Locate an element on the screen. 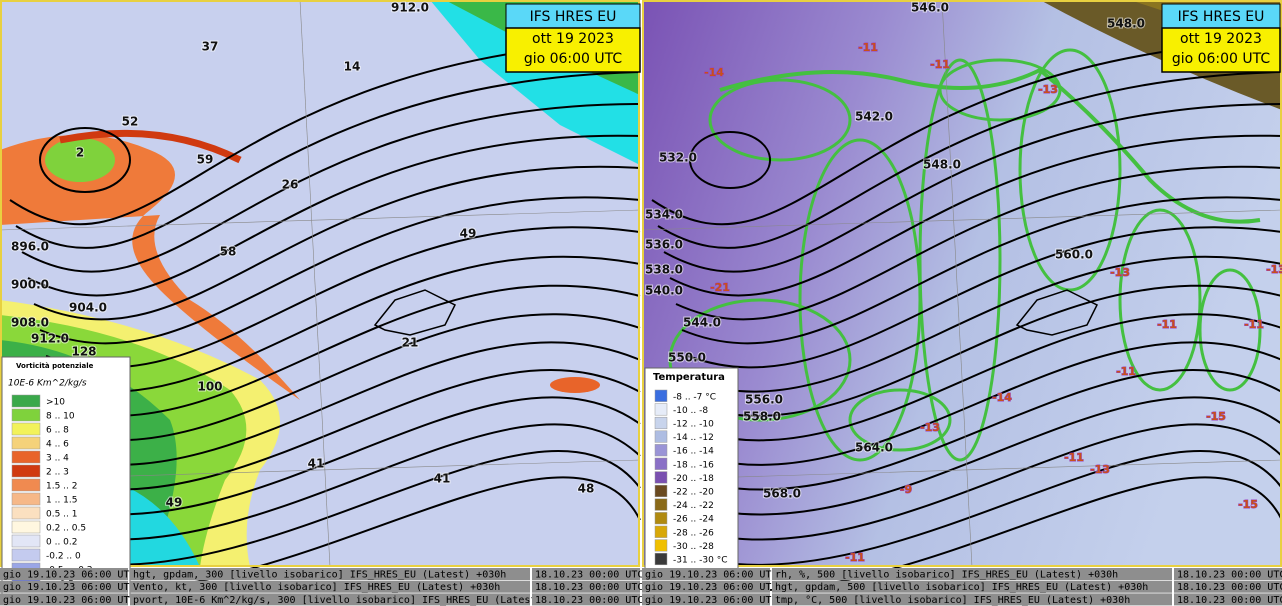 This screenshot has height=606, width=1282. legend-label: 0.5 .. 1 is located at coordinates (61, 515).